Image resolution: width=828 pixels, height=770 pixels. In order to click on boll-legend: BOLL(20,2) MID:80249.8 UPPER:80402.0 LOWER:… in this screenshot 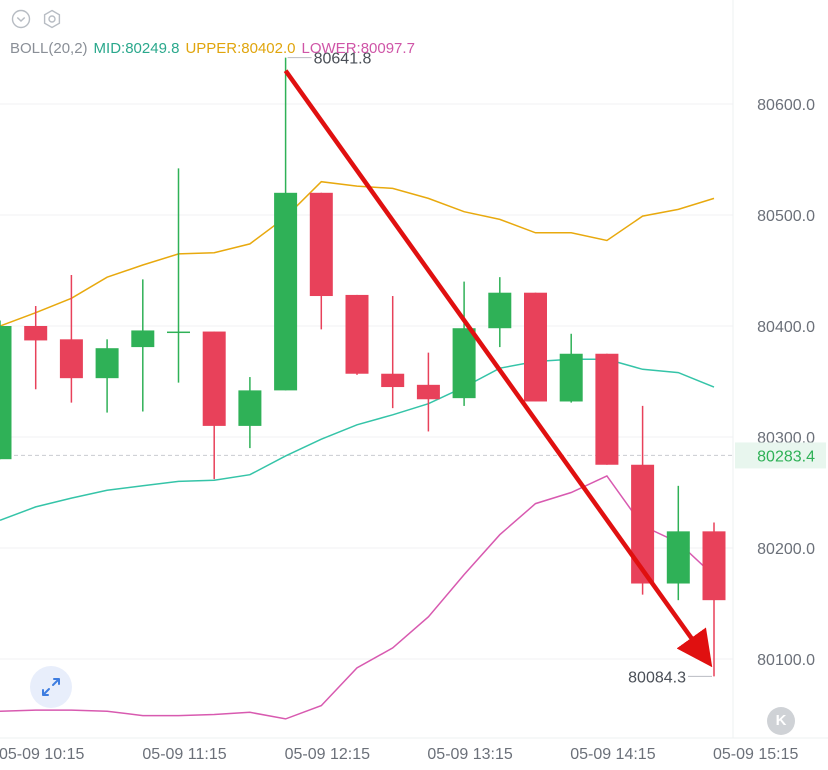, I will do `click(215, 48)`.